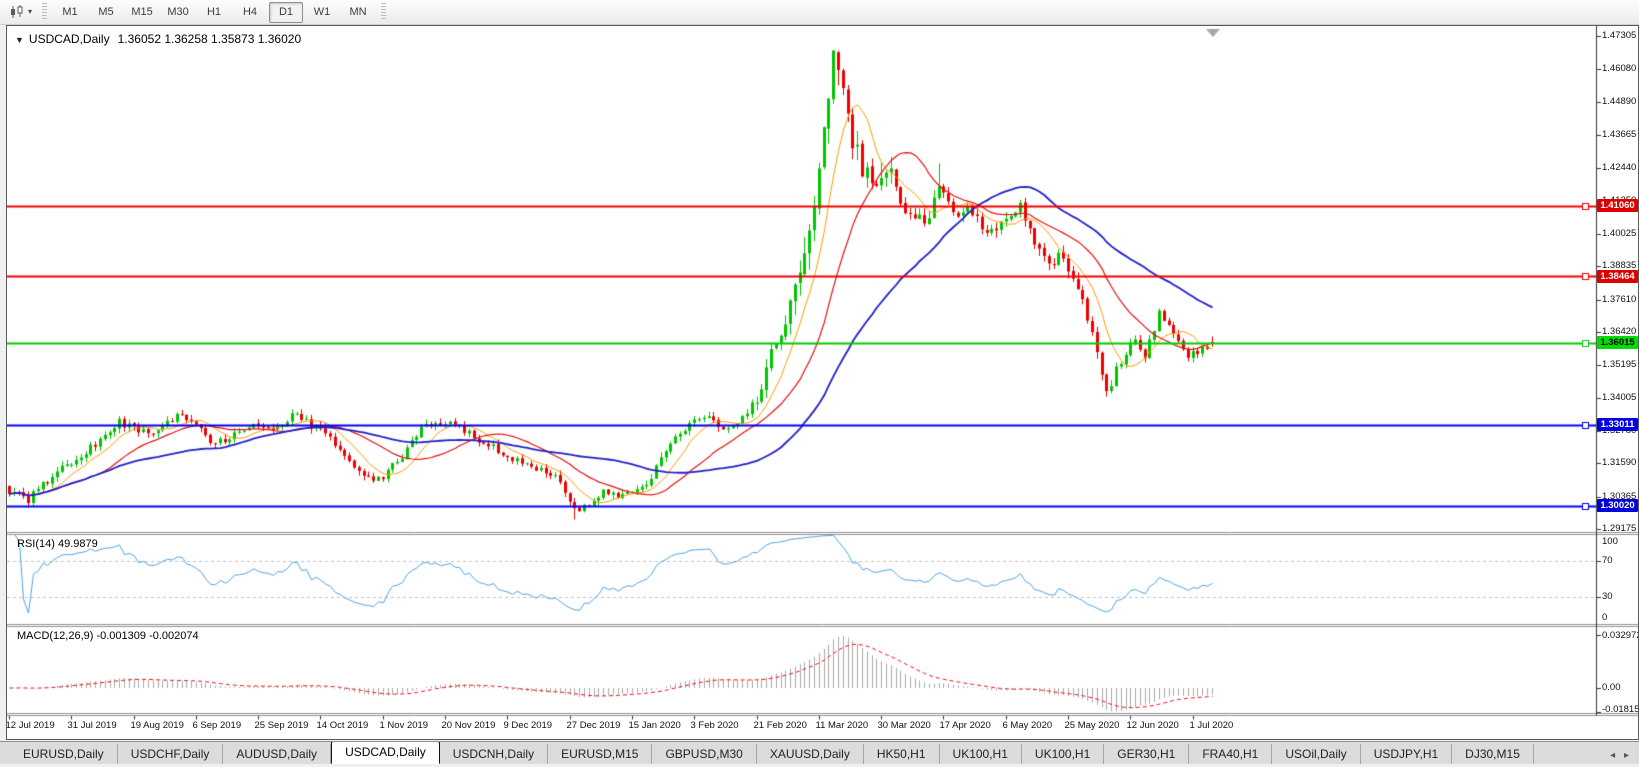  I want to click on price-tick-label: 1.30365, so click(1619, 496).